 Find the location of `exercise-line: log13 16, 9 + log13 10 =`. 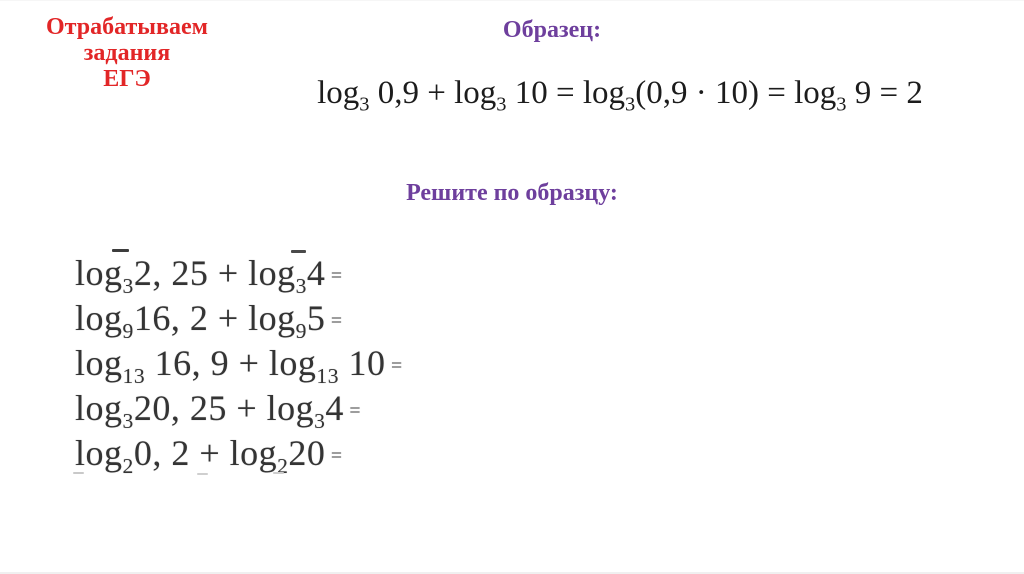

exercise-line: log13 16, 9 + log13 10 = is located at coordinates (239, 364).